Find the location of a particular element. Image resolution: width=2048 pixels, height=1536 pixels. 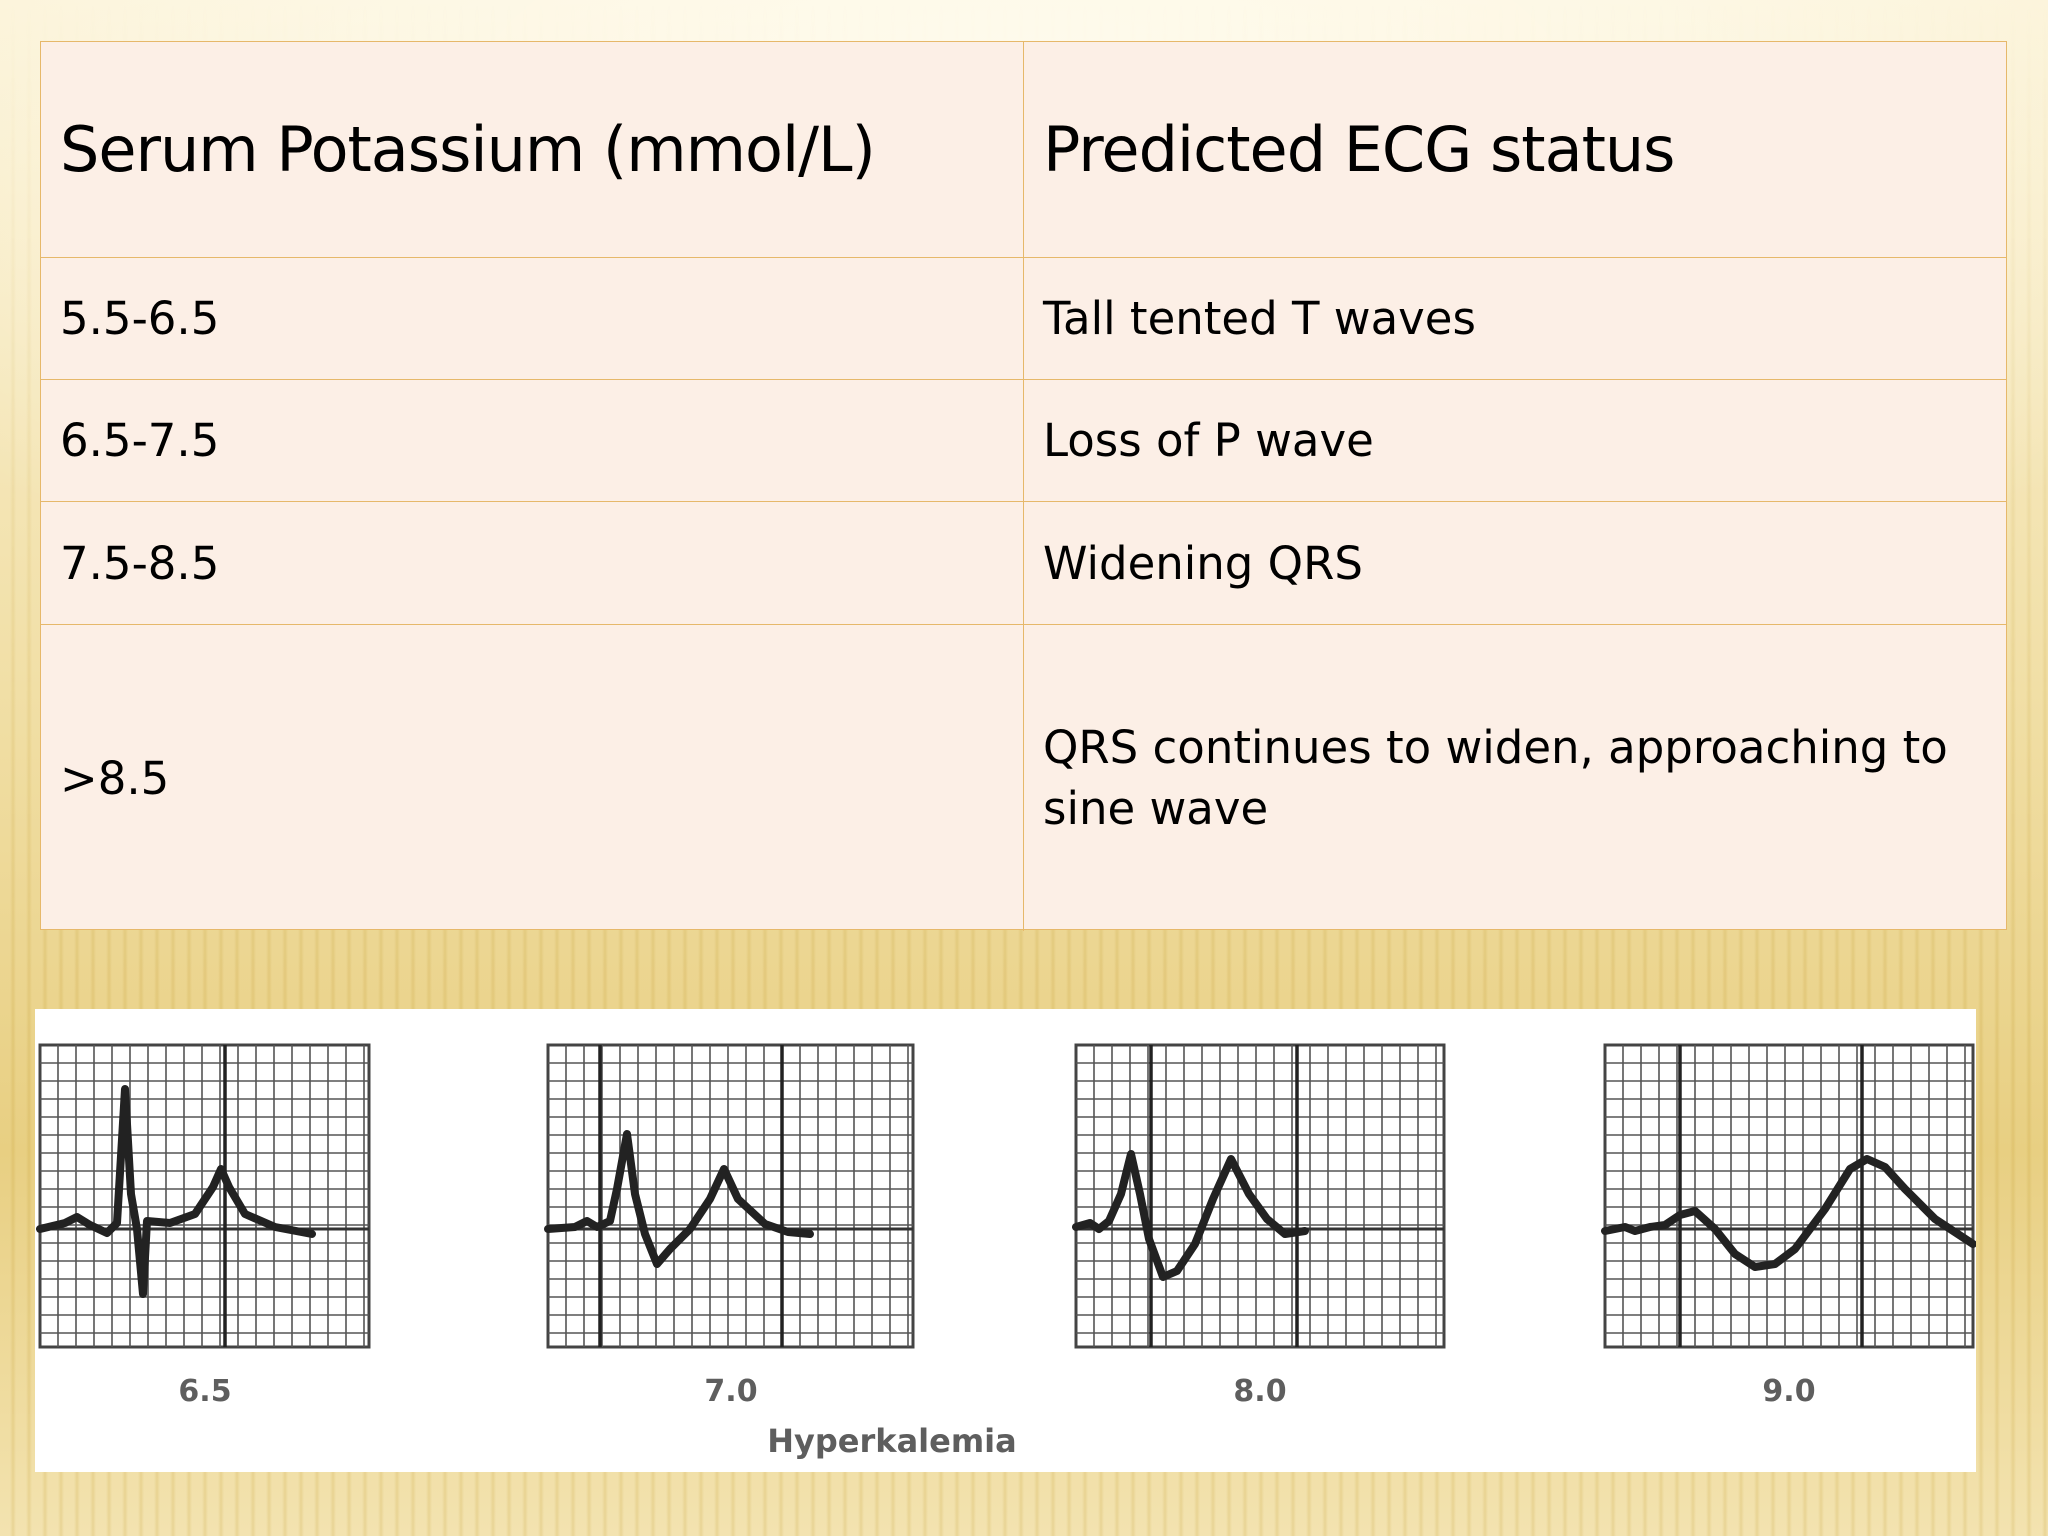

ecg-label-8-0: 8.0 is located at coordinates (1259, 1391).